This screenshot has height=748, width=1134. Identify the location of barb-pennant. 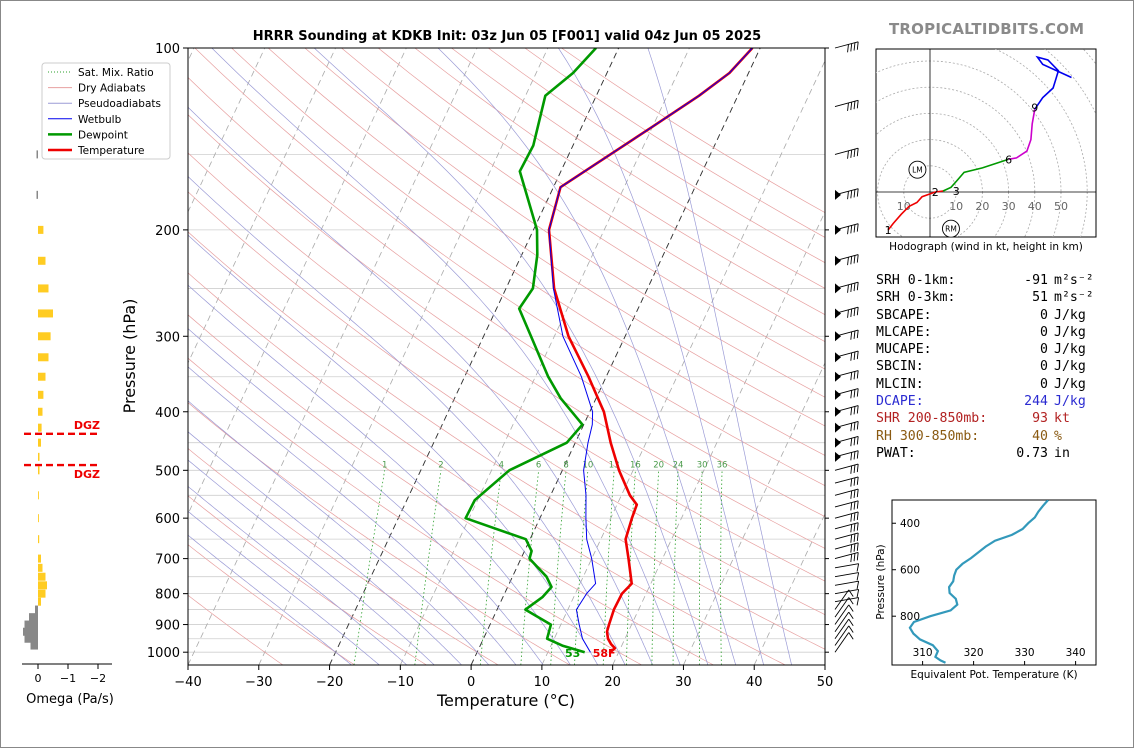
(838, 411).